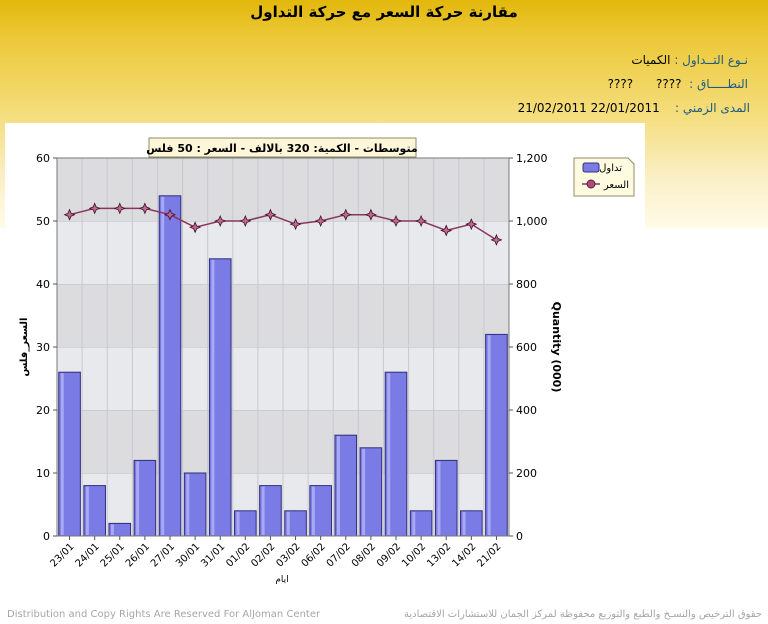 The height and width of the screenshot is (624, 768). Describe the element at coordinates (43, 158) in the screenshot. I see `y-left-tick-label: 60` at that location.